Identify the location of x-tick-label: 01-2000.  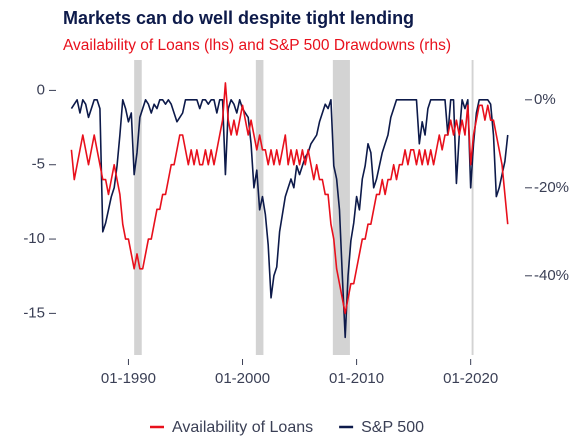
(242, 378).